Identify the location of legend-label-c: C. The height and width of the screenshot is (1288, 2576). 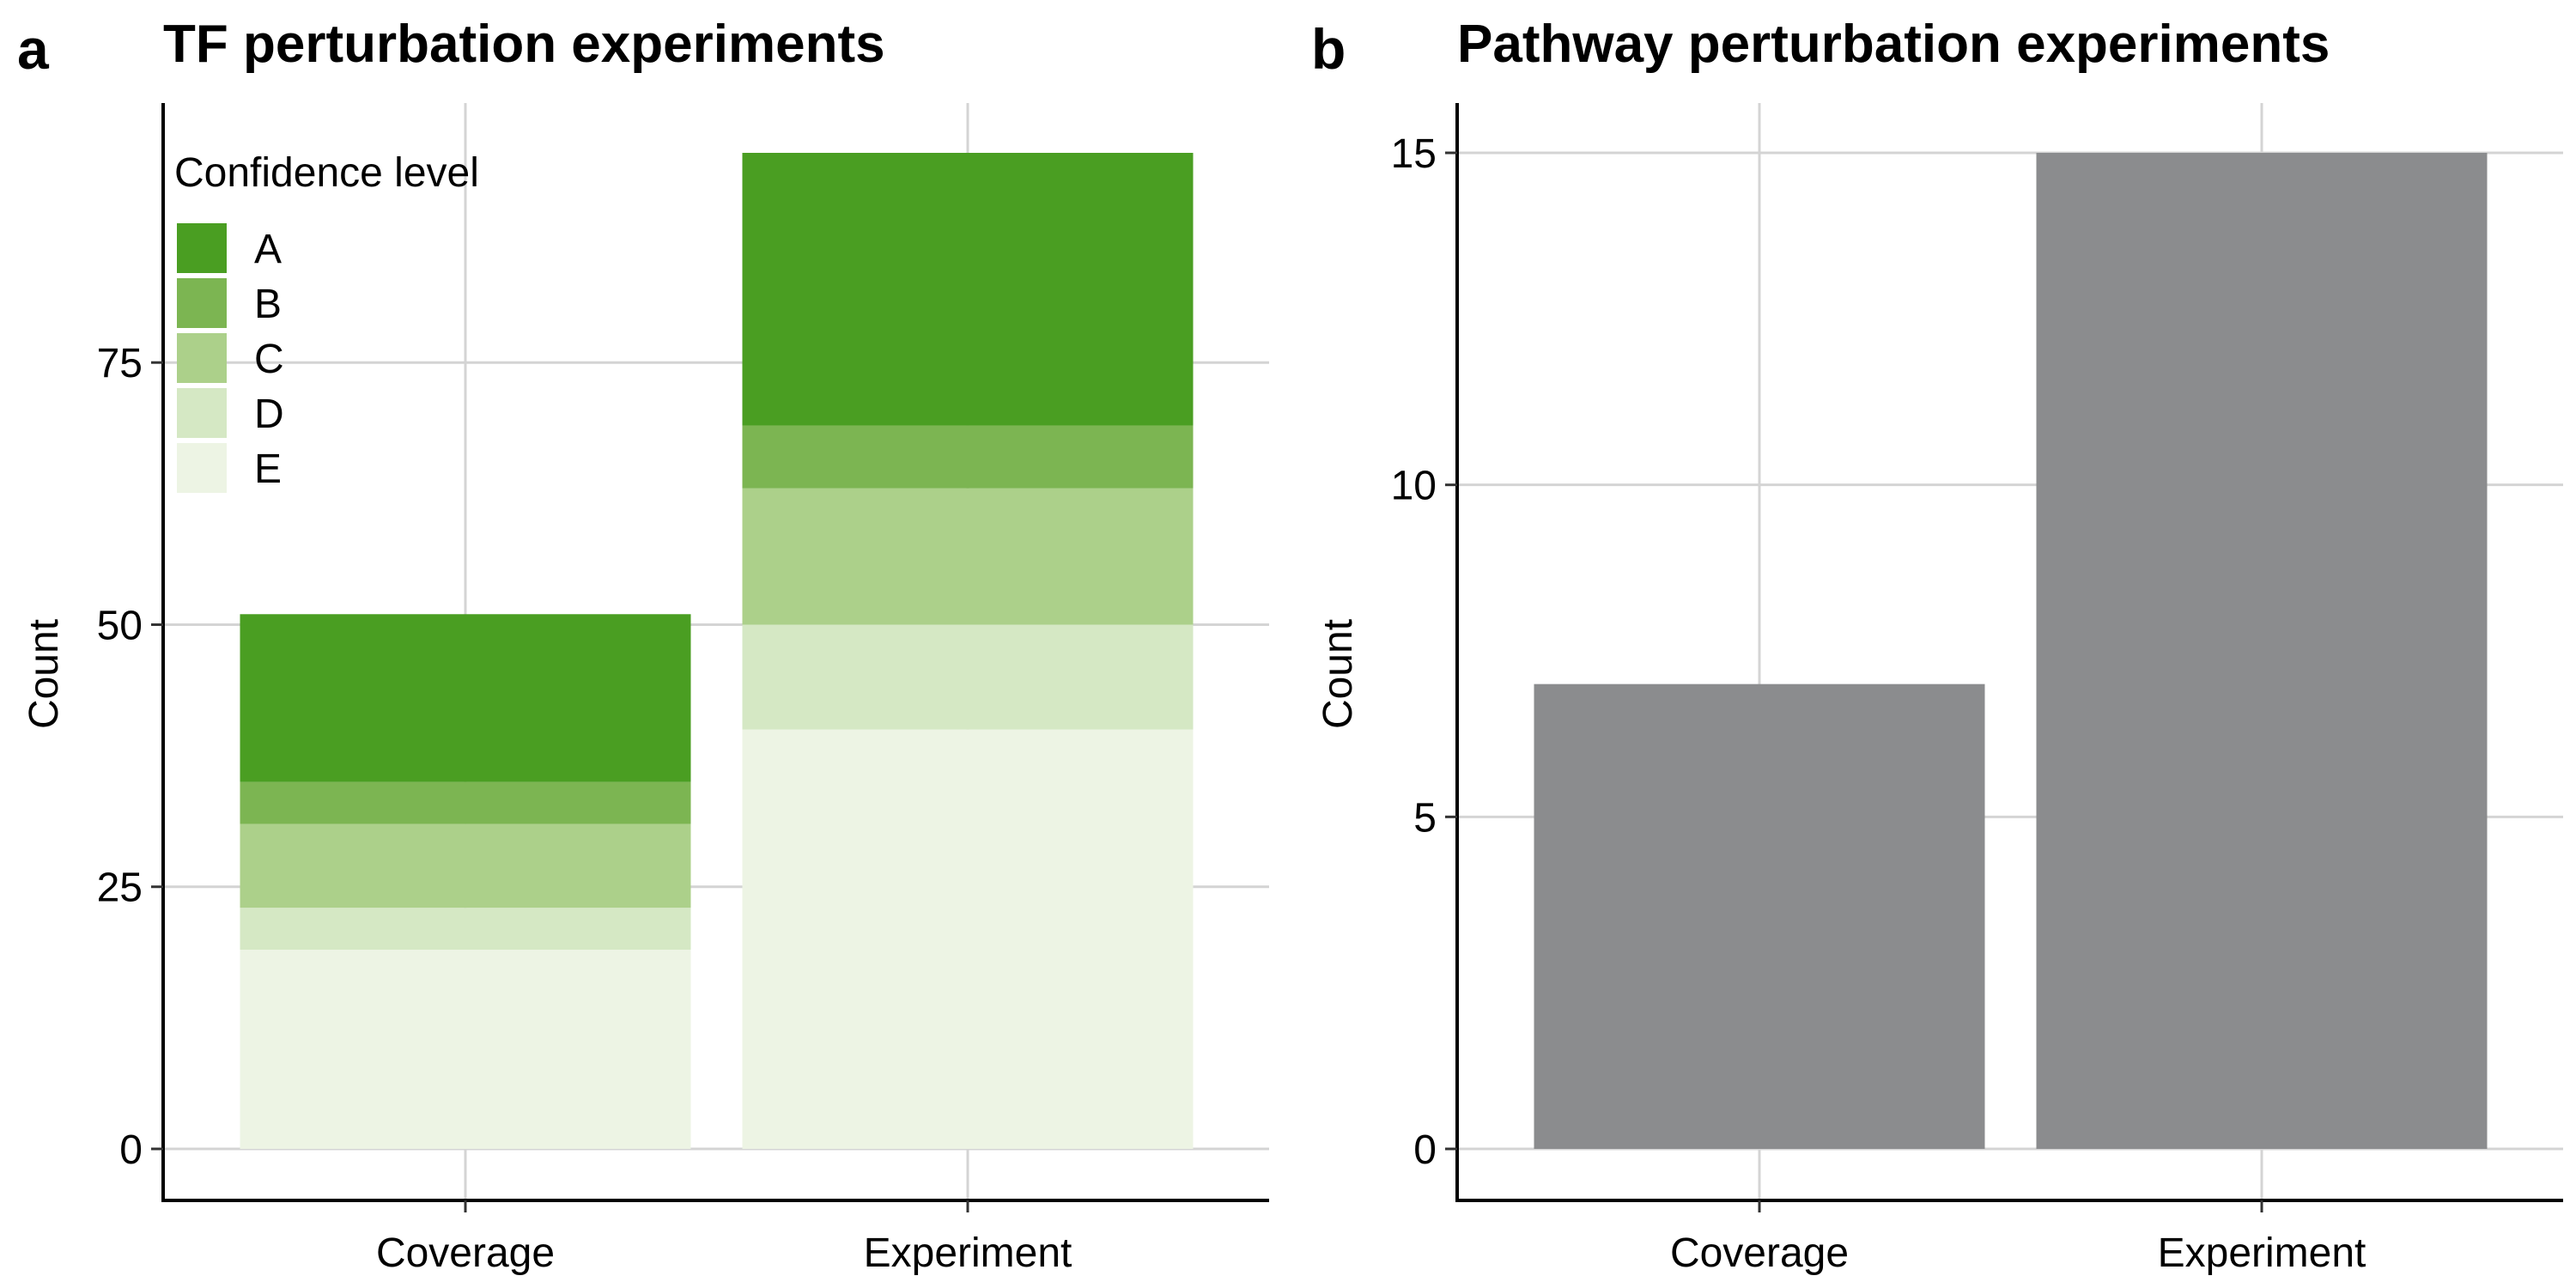
(269, 359).